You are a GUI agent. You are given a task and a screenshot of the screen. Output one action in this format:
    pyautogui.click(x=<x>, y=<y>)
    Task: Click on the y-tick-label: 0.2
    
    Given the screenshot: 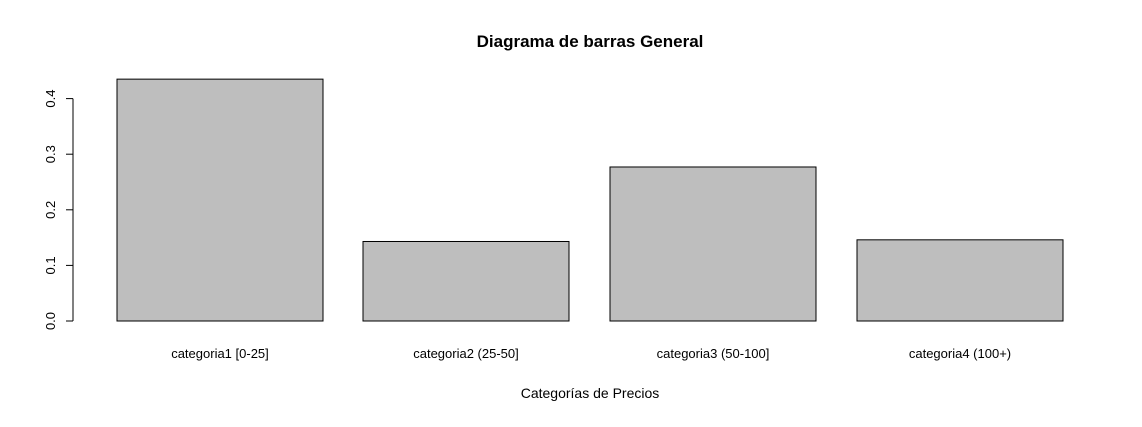 What is the action you would take?
    pyautogui.click(x=50, y=210)
    